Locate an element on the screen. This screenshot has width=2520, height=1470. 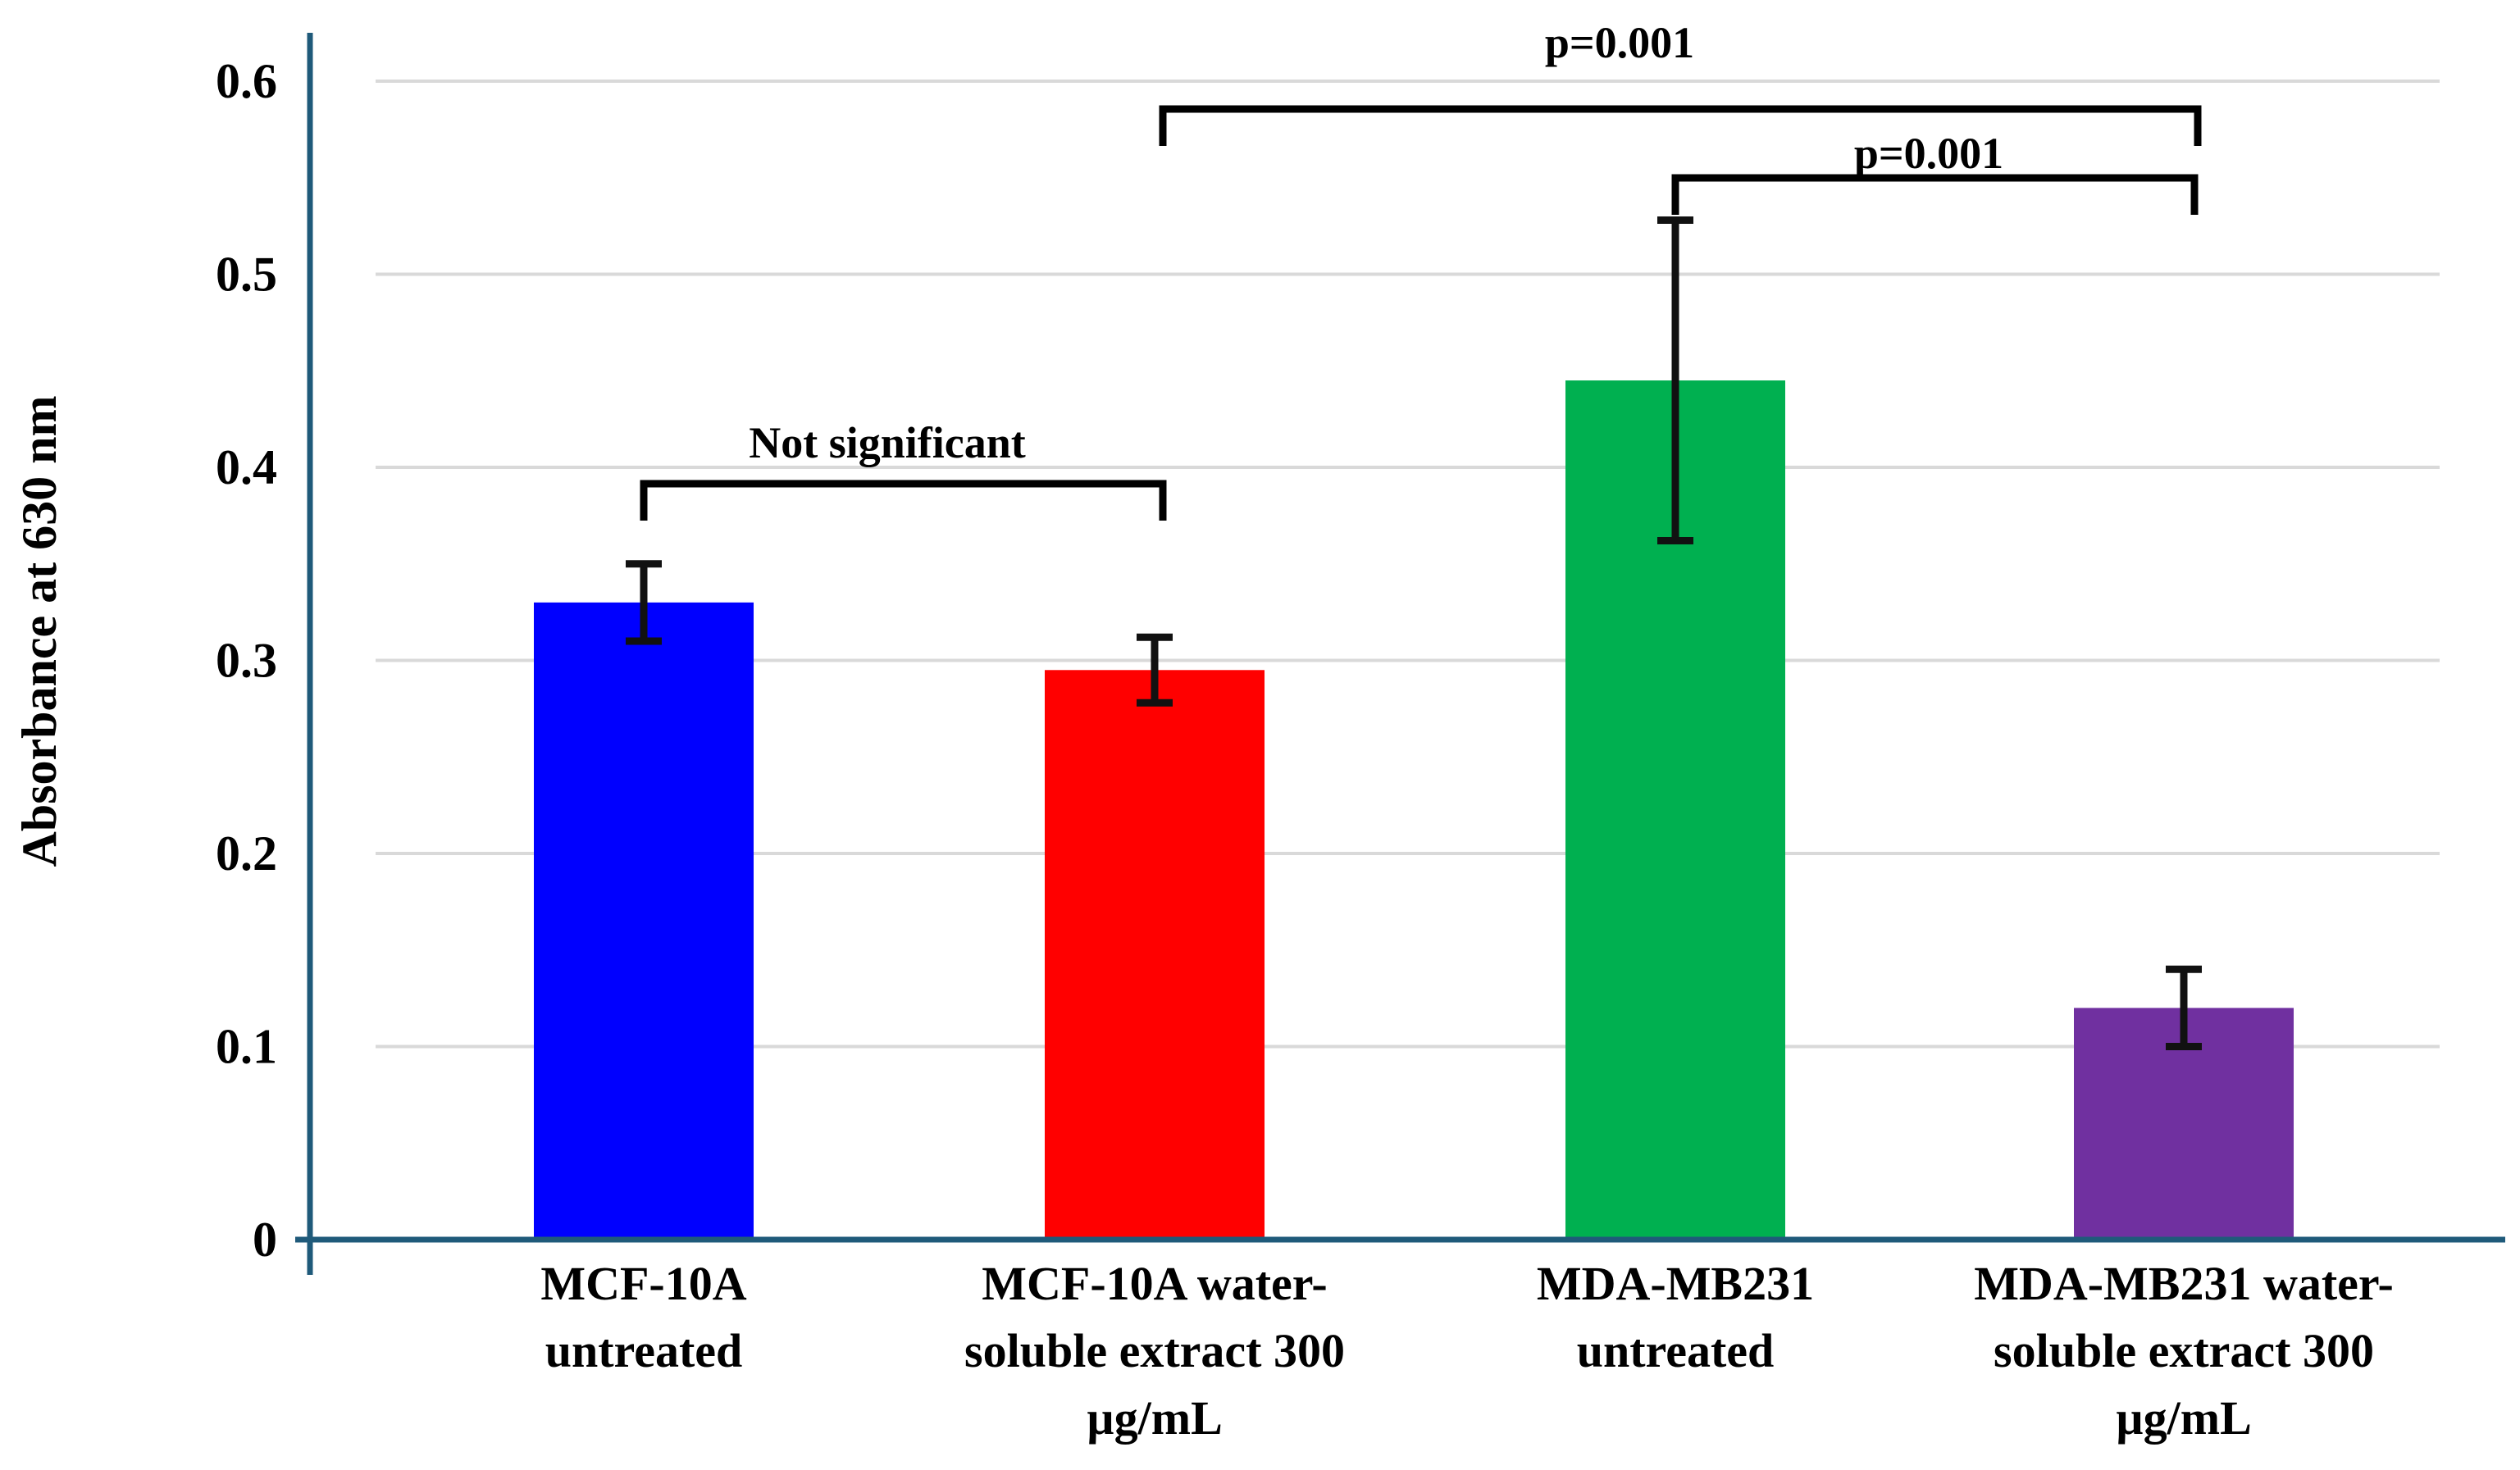
y-tick-label: 0.1 is located at coordinates (246, 1047).